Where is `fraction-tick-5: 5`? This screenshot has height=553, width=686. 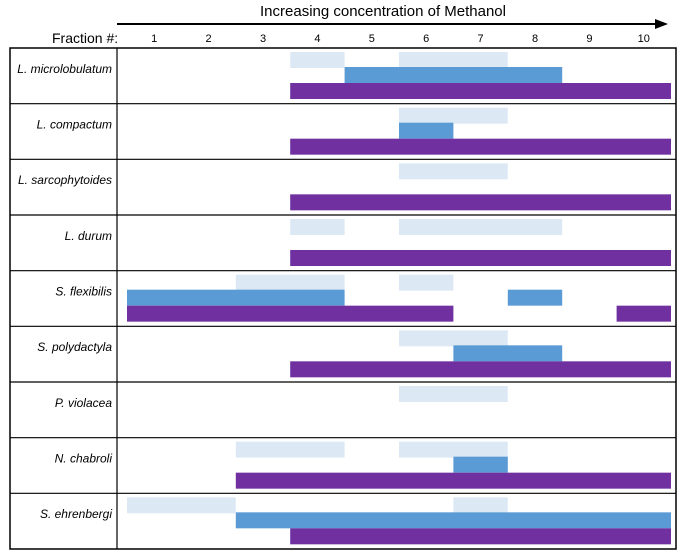
fraction-tick-5: 5 is located at coordinates (372, 39).